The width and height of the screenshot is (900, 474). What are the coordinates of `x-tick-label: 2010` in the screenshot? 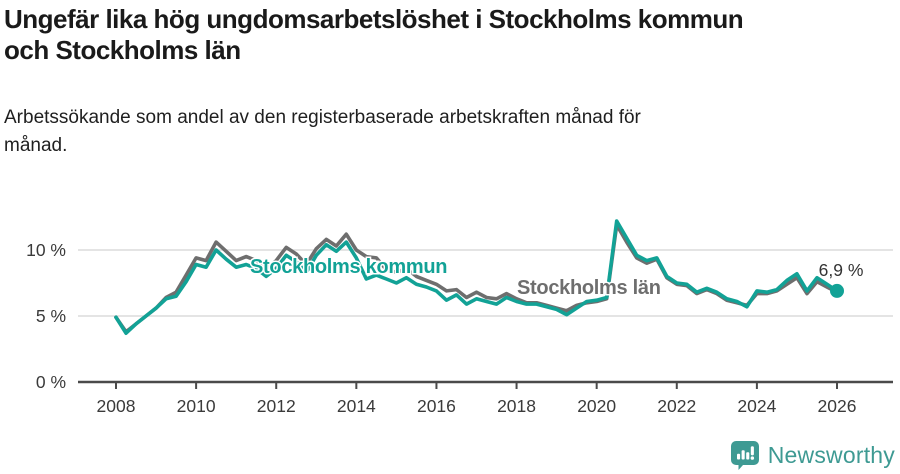 It's located at (196, 406).